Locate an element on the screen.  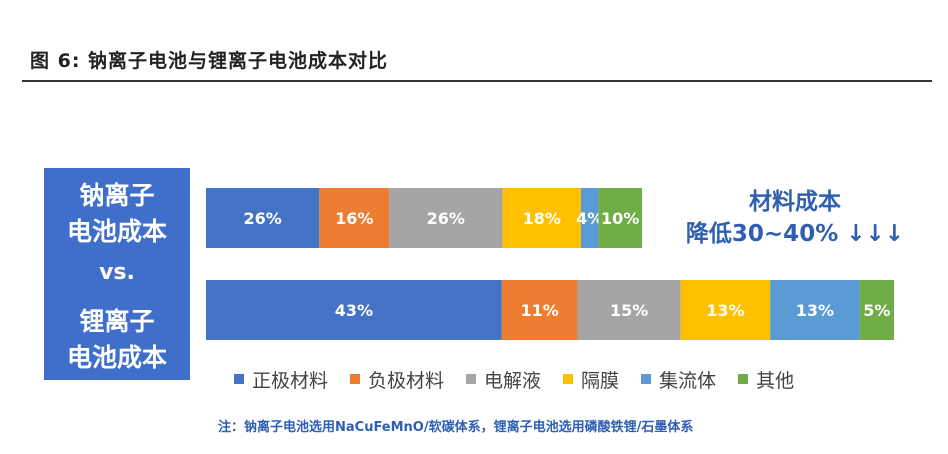
legend-label: 负极材料 is located at coordinates (406, 380).